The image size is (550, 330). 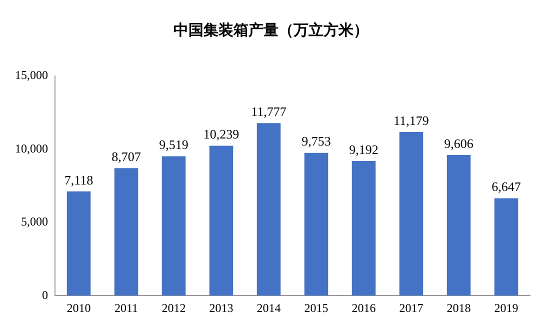 What do you see at coordinates (78, 307) in the screenshot?
I see `x-tick-label: 2010` at bounding box center [78, 307].